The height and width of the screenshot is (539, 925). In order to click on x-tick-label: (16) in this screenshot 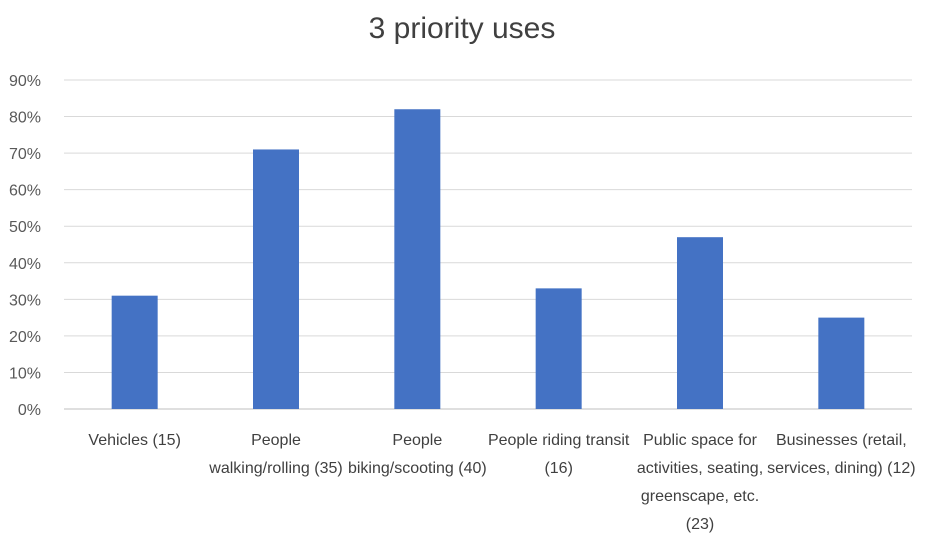, I will do `click(558, 468)`.